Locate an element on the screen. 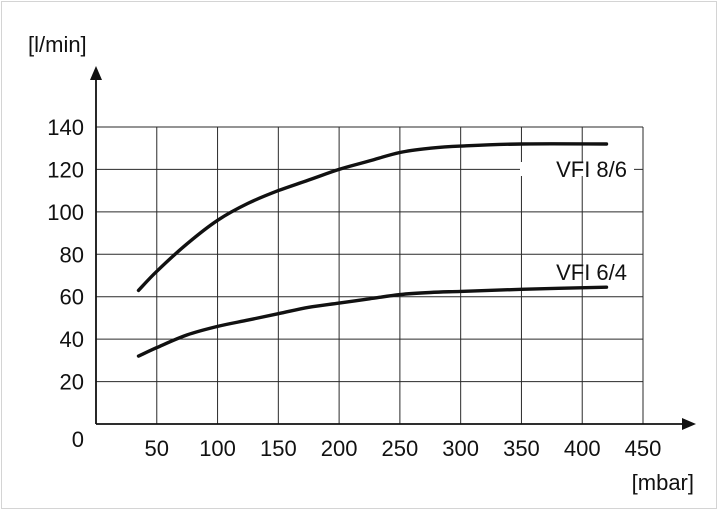 The height and width of the screenshot is (512, 720). y-axis-arrow is located at coordinates (96, 73).